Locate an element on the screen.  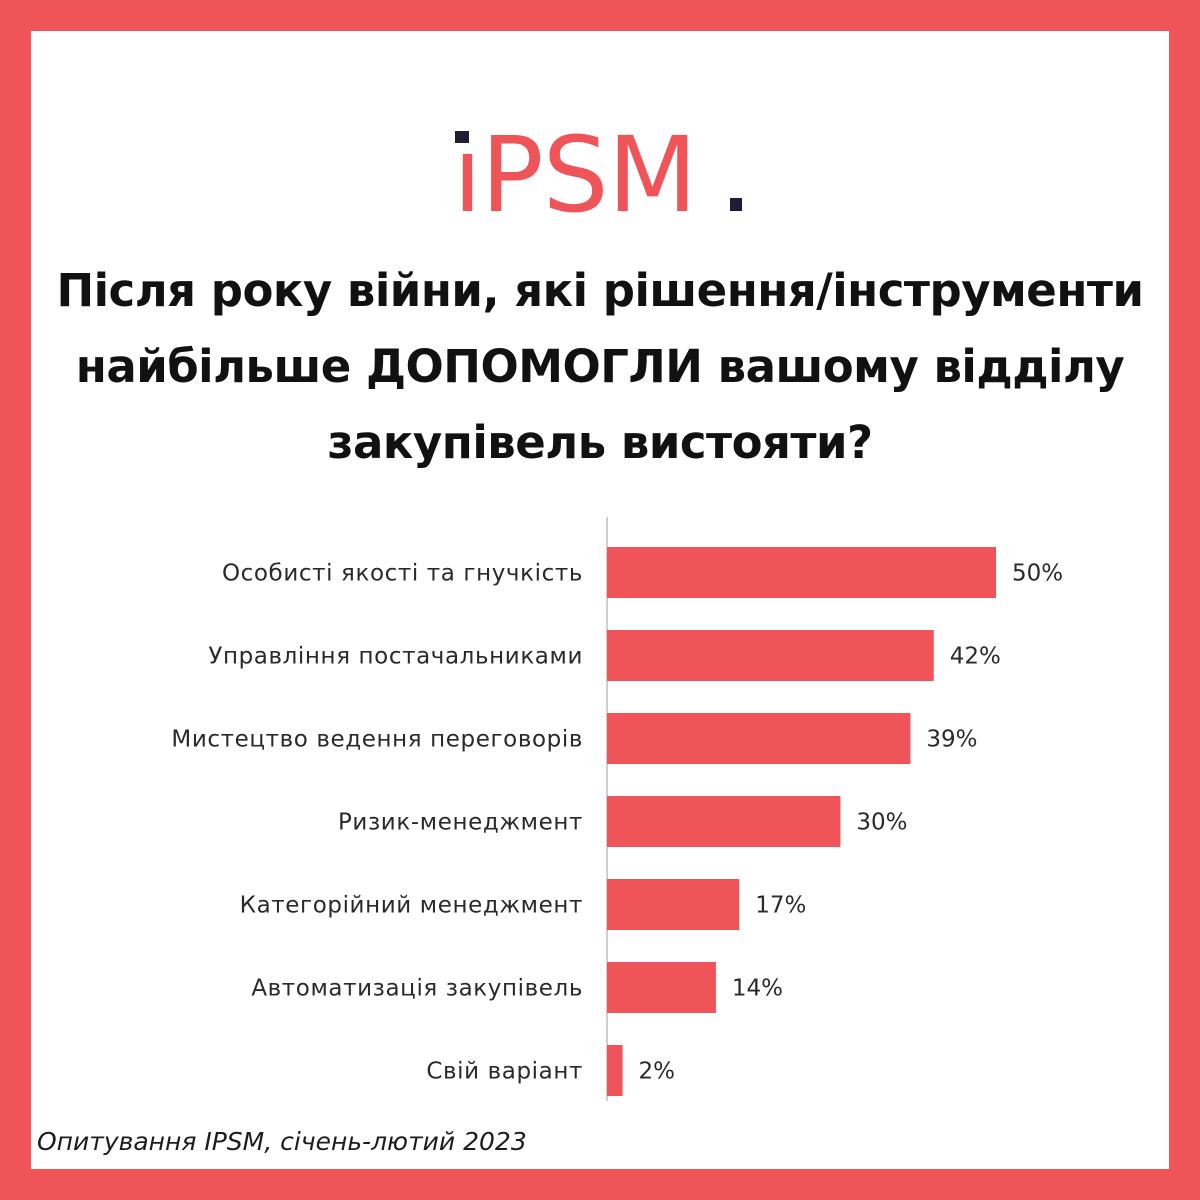
category-label: Мистецтво ведення переговорів is located at coordinates (377, 740).